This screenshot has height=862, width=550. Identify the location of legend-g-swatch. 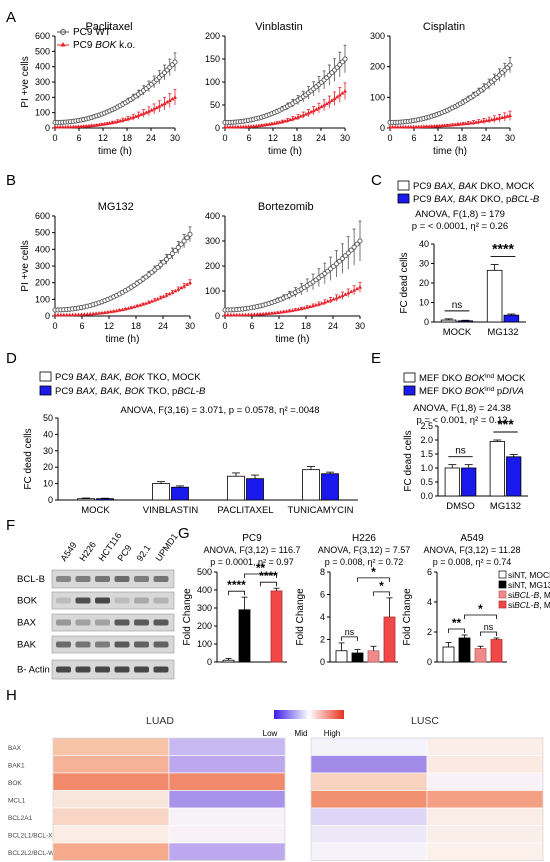
(502, 594).